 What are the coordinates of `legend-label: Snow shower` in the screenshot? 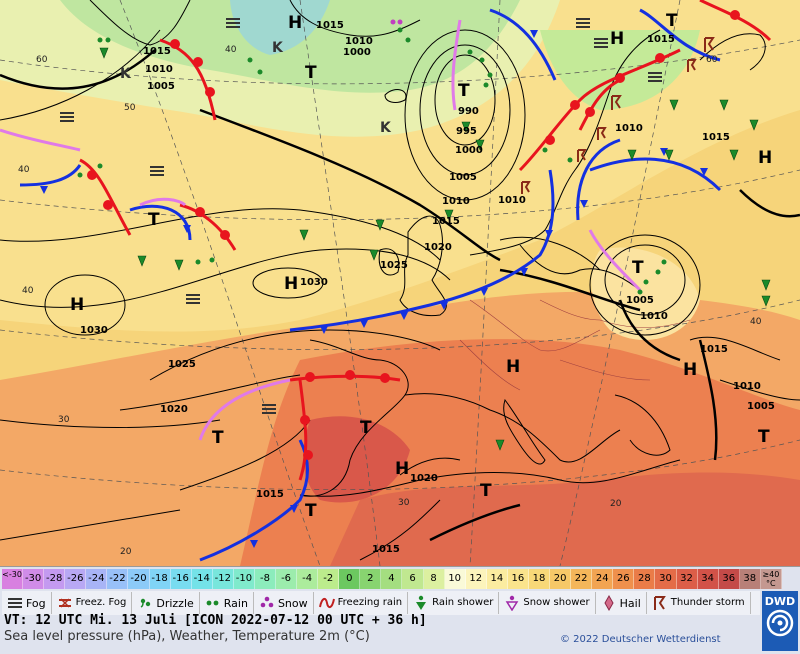 It's located at (556, 602).